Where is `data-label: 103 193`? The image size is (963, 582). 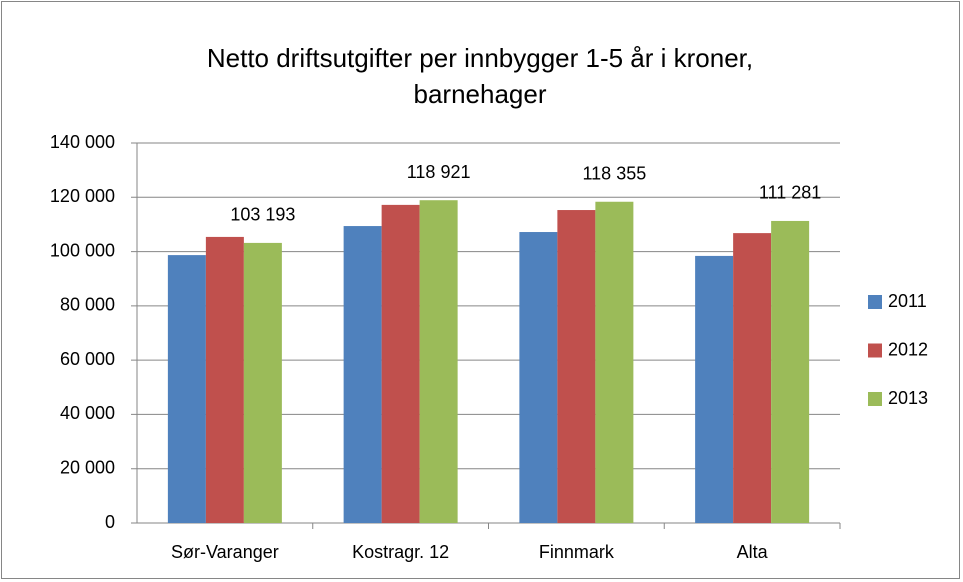 data-label: 103 193 is located at coordinates (262, 215).